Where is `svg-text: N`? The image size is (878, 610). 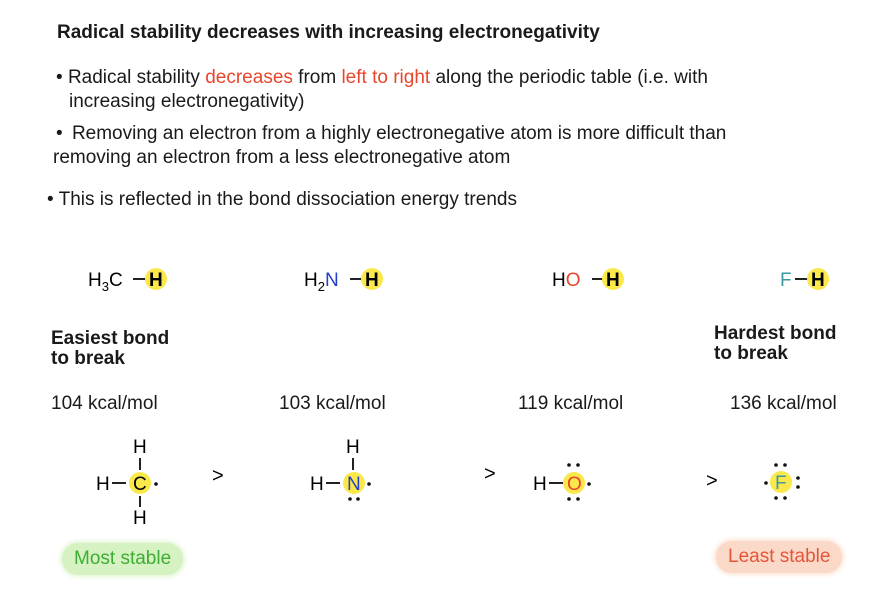 svg-text: N is located at coordinates (354, 484).